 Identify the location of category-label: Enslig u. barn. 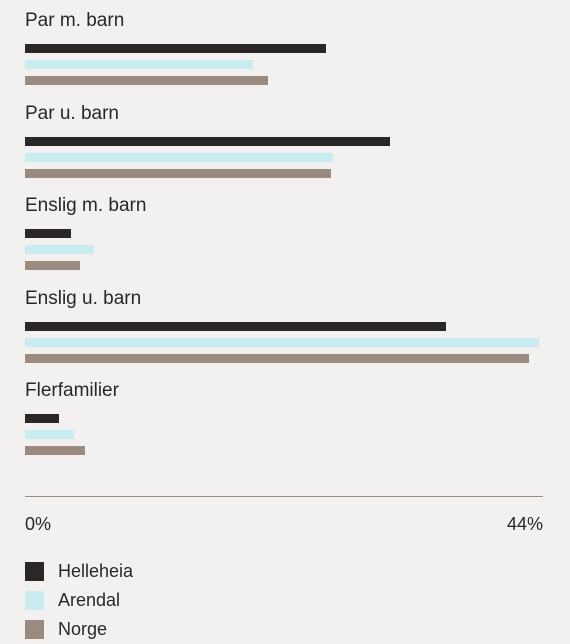
(83, 298).